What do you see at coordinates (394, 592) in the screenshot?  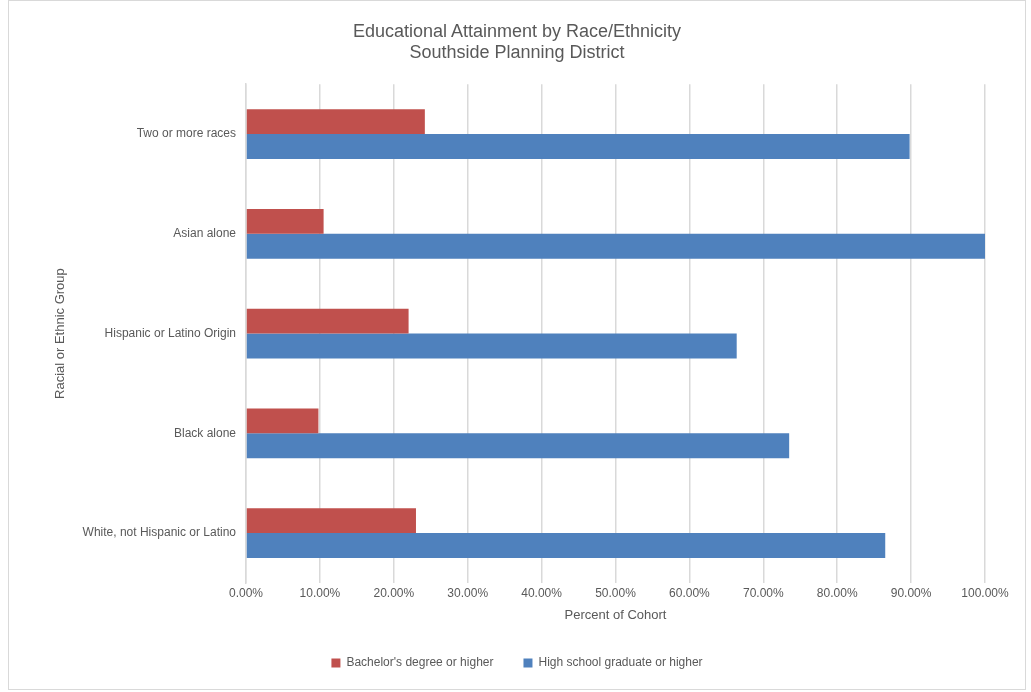 I see `x-tick-label: 20.00%` at bounding box center [394, 592].